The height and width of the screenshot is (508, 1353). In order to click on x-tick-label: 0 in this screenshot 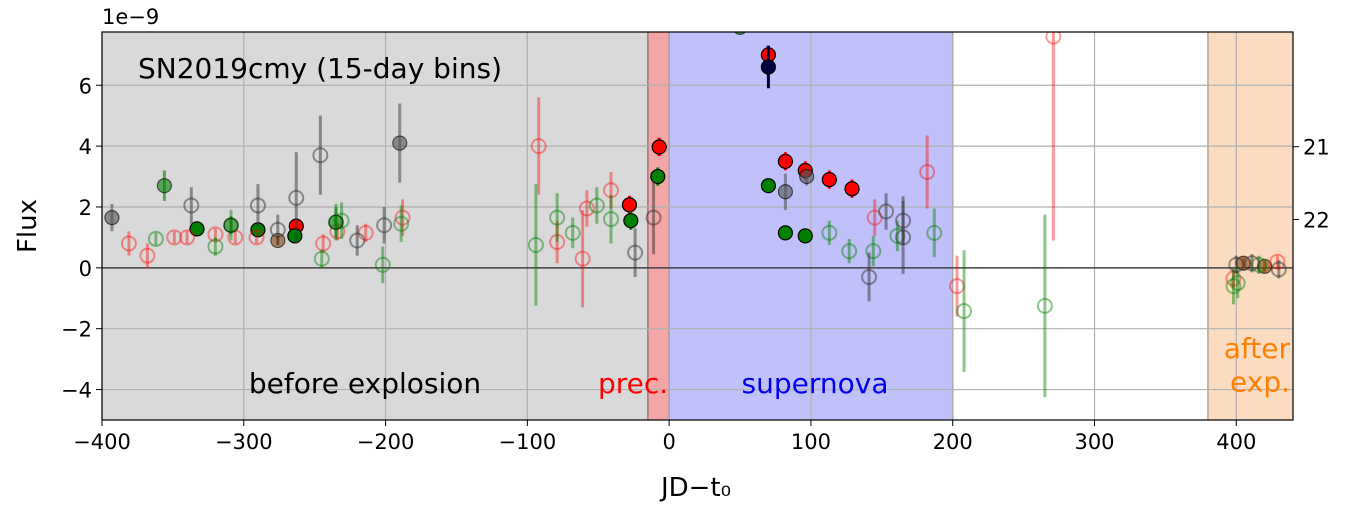, I will do `click(668, 442)`.